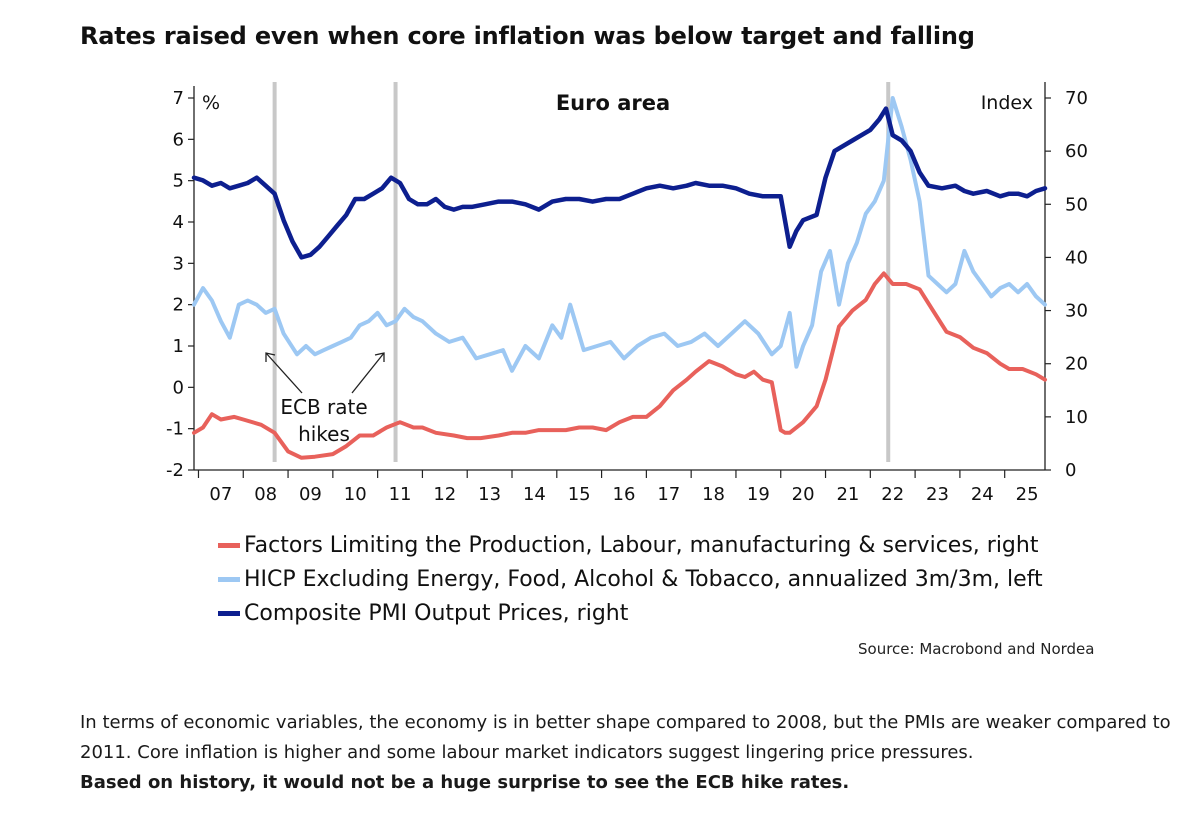 Image resolution: width=1200 pixels, height=828 pixels. What do you see at coordinates (1076, 417) in the screenshot?
I see `right-tick-label: 10` at bounding box center [1076, 417].